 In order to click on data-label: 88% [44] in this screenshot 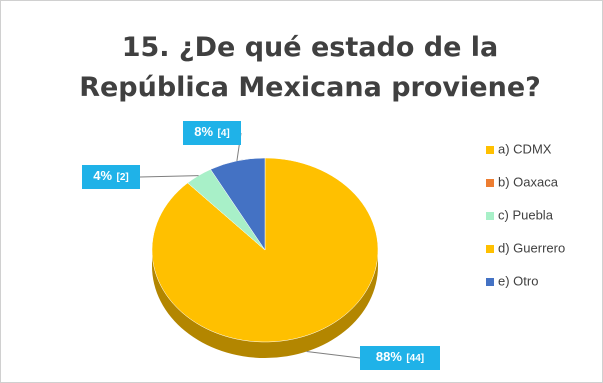, I will do `click(400, 357)`.